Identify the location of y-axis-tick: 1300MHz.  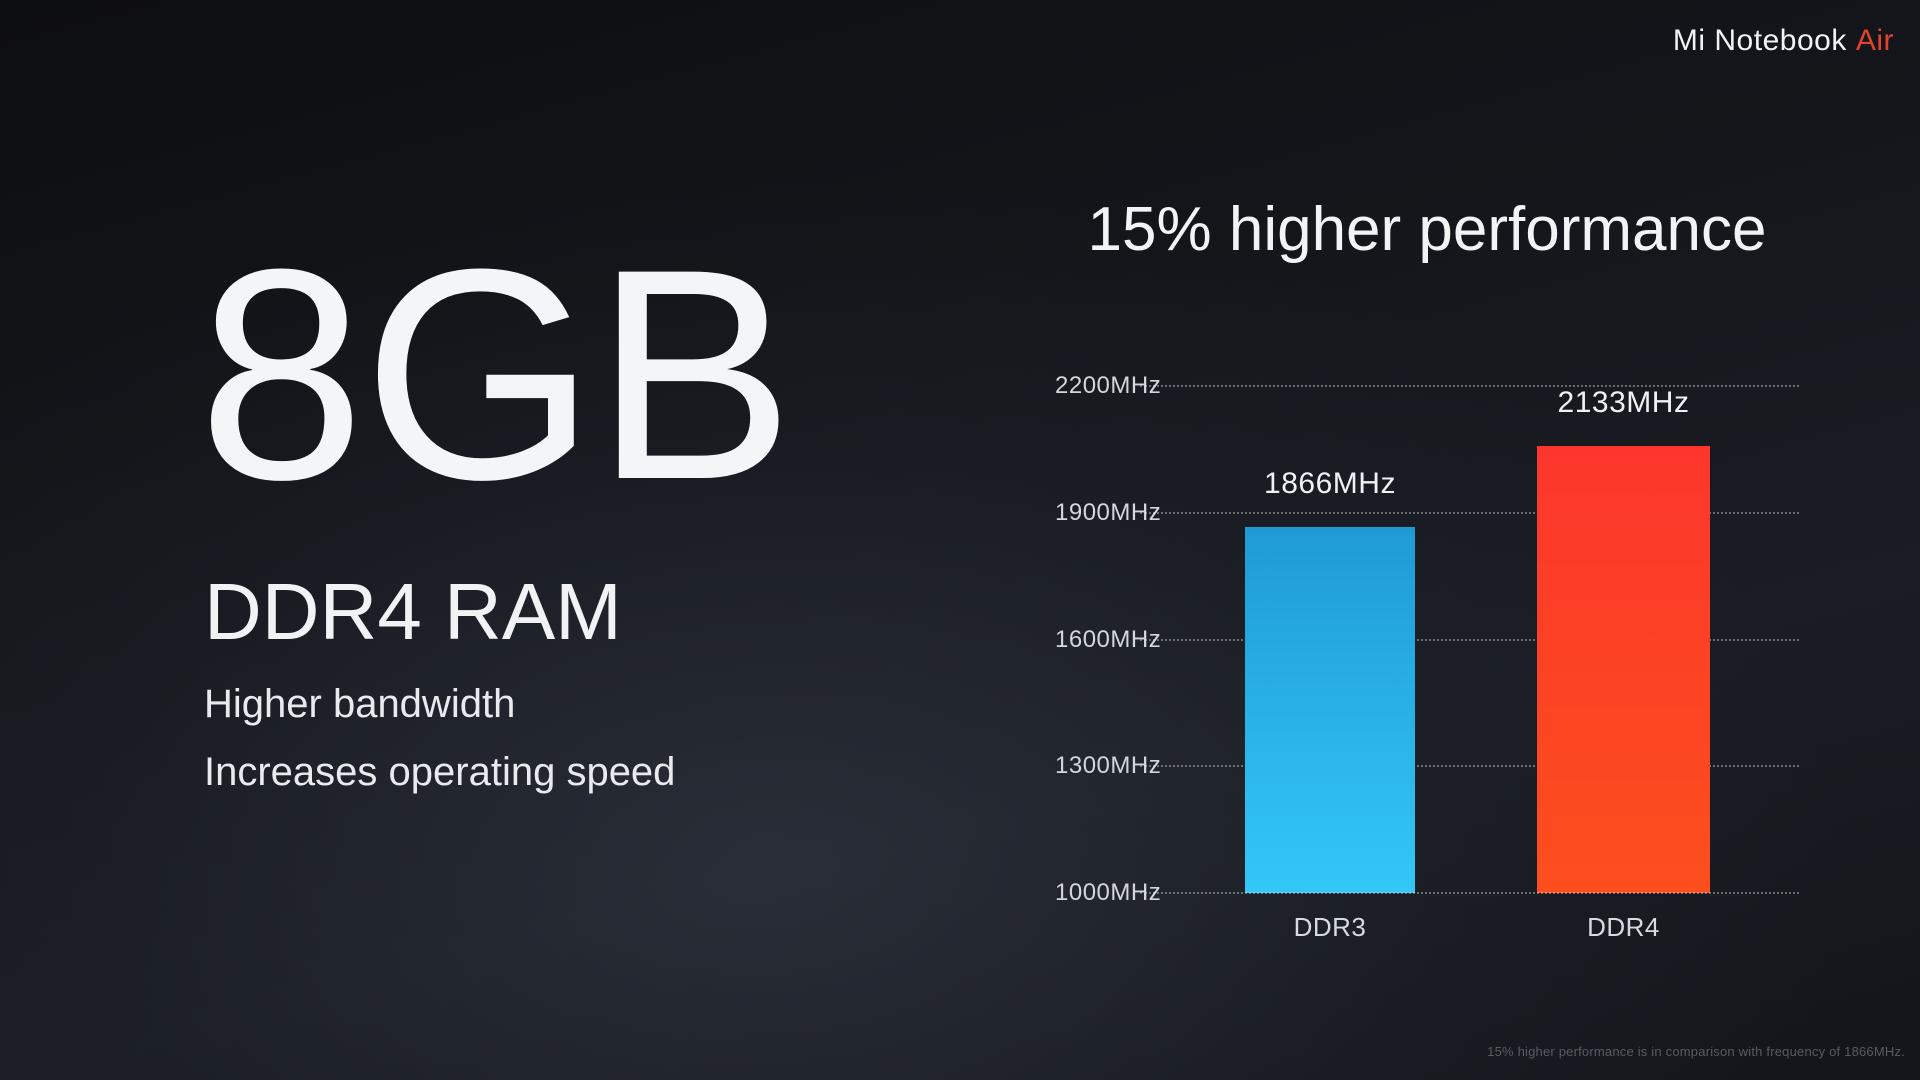
(1108, 766).